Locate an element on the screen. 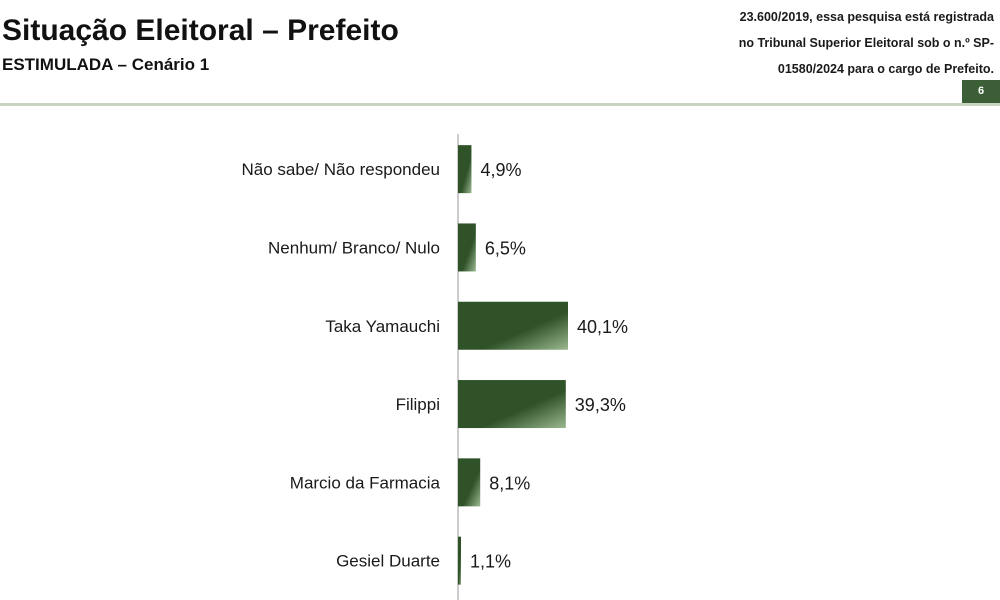 The height and width of the screenshot is (600, 1000). category-label: Gesiel Duarte is located at coordinates (388, 561).